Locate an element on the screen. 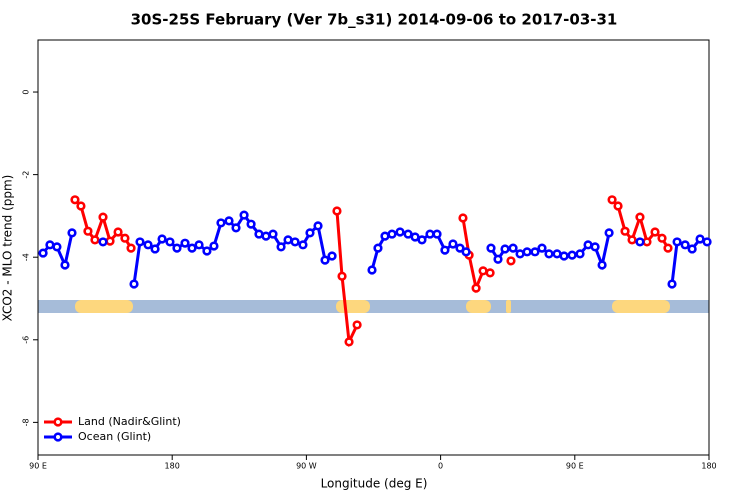 The image size is (750, 500). ocean-band is located at coordinates (373, 306).